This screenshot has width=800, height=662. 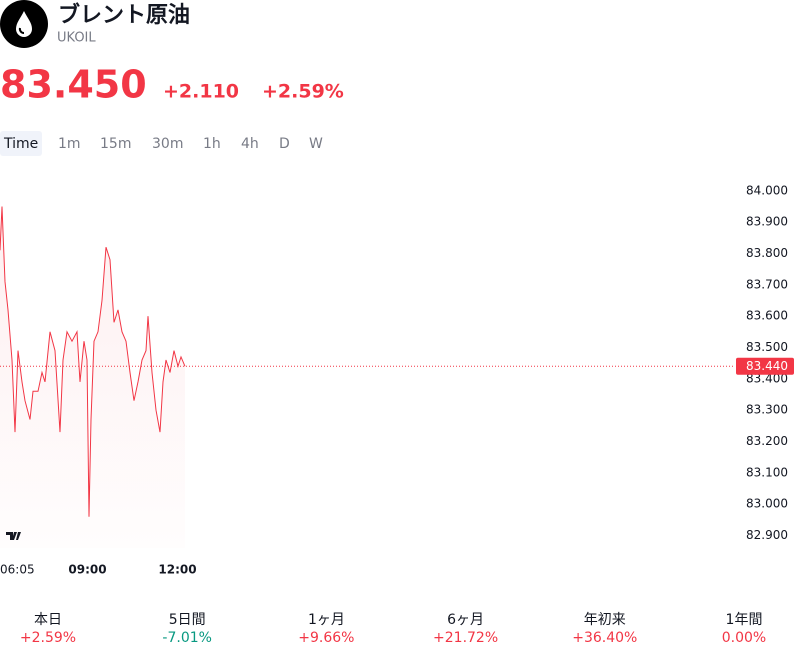 I want to click on y-tick-label: 83.800, so click(x=767, y=253).